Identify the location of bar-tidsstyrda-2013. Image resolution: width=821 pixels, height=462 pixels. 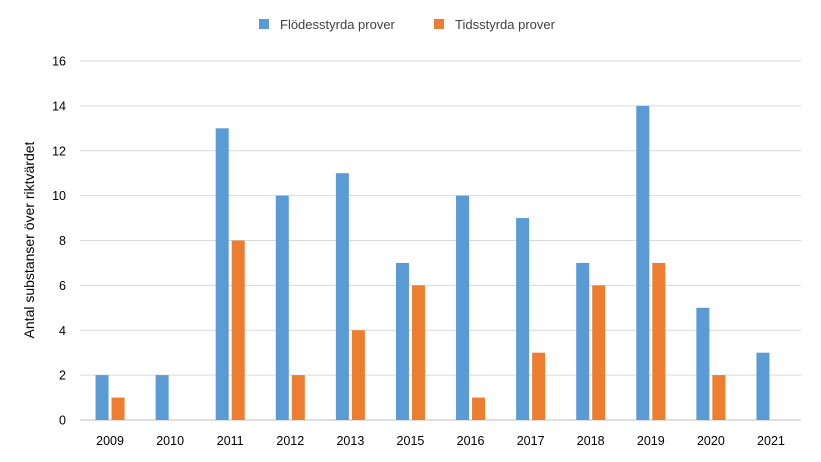
(358, 375).